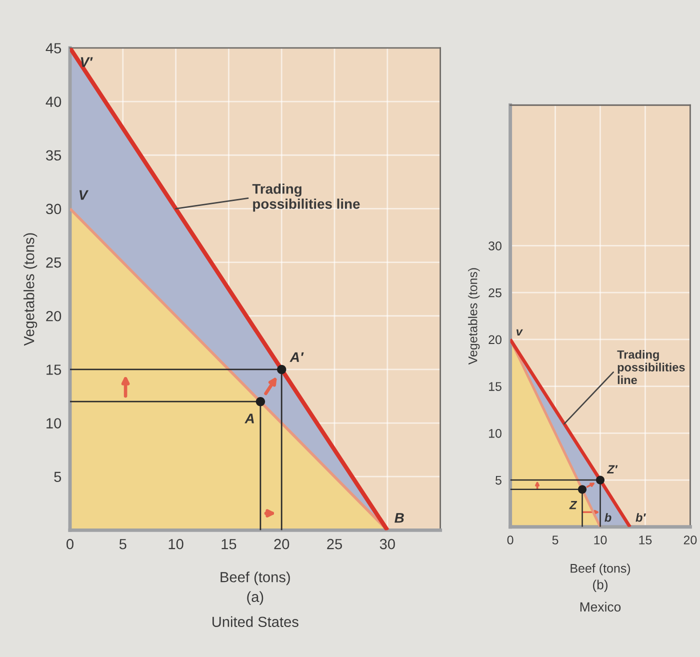 The width and height of the screenshot is (700, 657). I want to click on annotation: b′, so click(641, 517).